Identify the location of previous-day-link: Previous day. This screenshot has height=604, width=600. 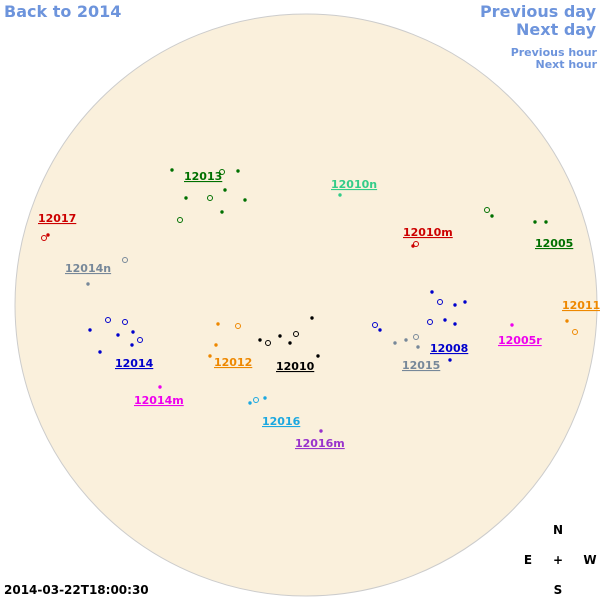
(538, 11).